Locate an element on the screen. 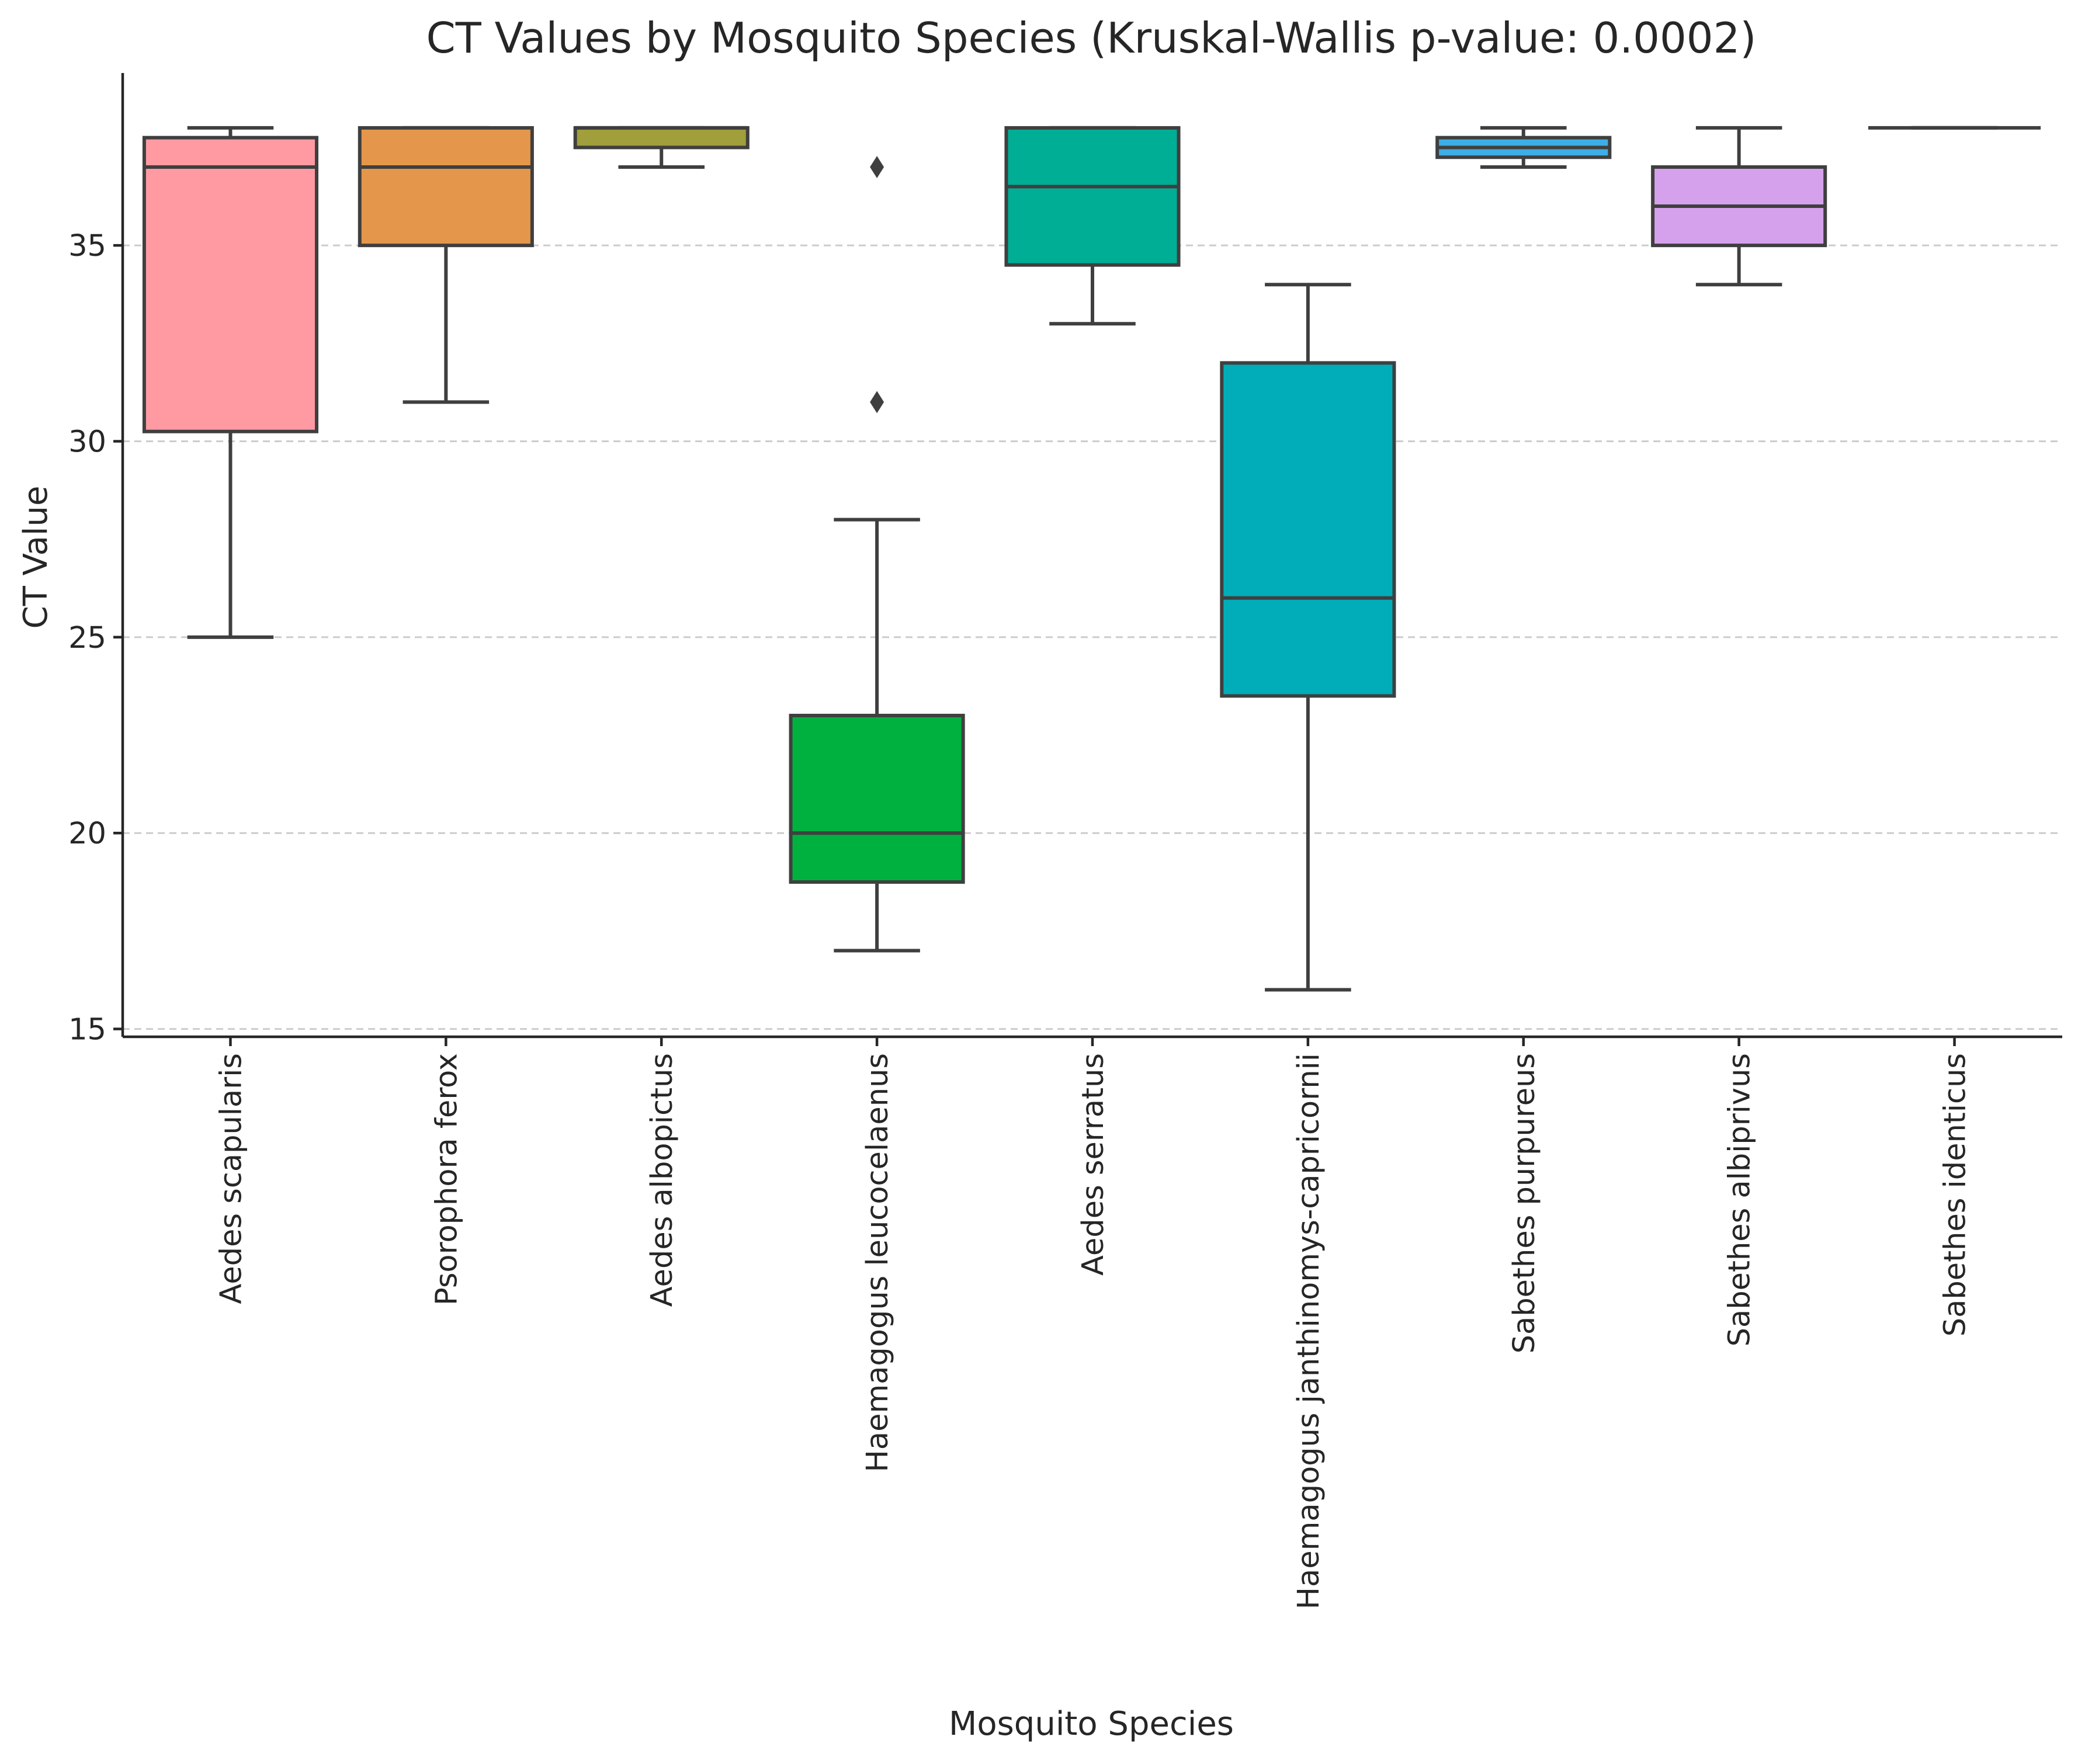 Image resolution: width=2078 pixels, height=1764 pixels. y-ticks: 15 20 25 30 35 is located at coordinates (95, 638).